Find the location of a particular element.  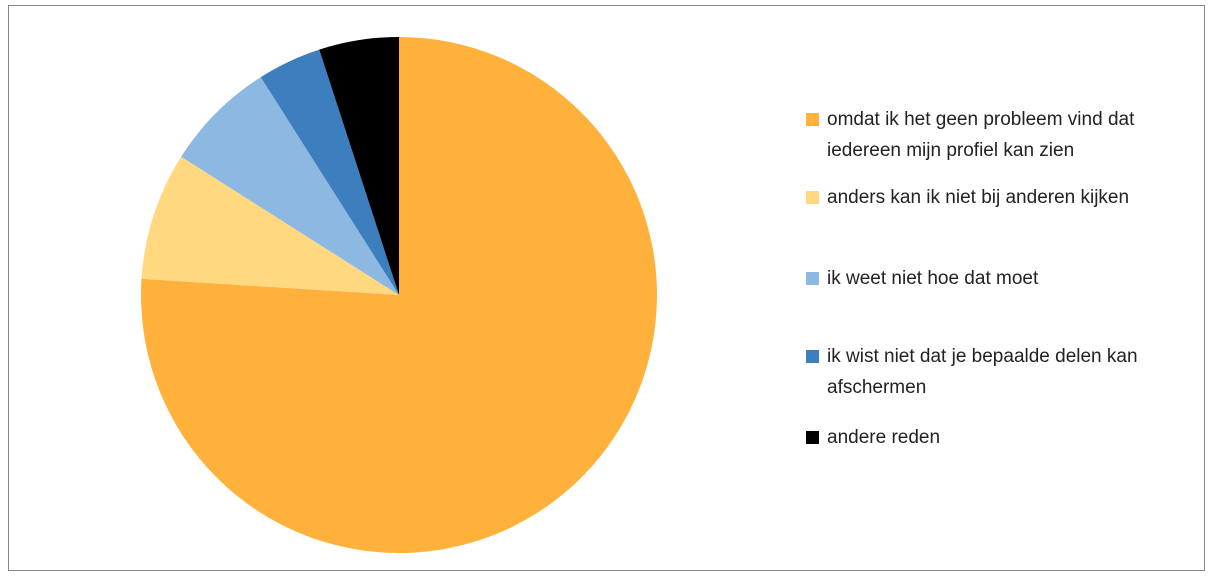

legend-entry: ik weet niet hoe dat moet is located at coordinates (996, 278).